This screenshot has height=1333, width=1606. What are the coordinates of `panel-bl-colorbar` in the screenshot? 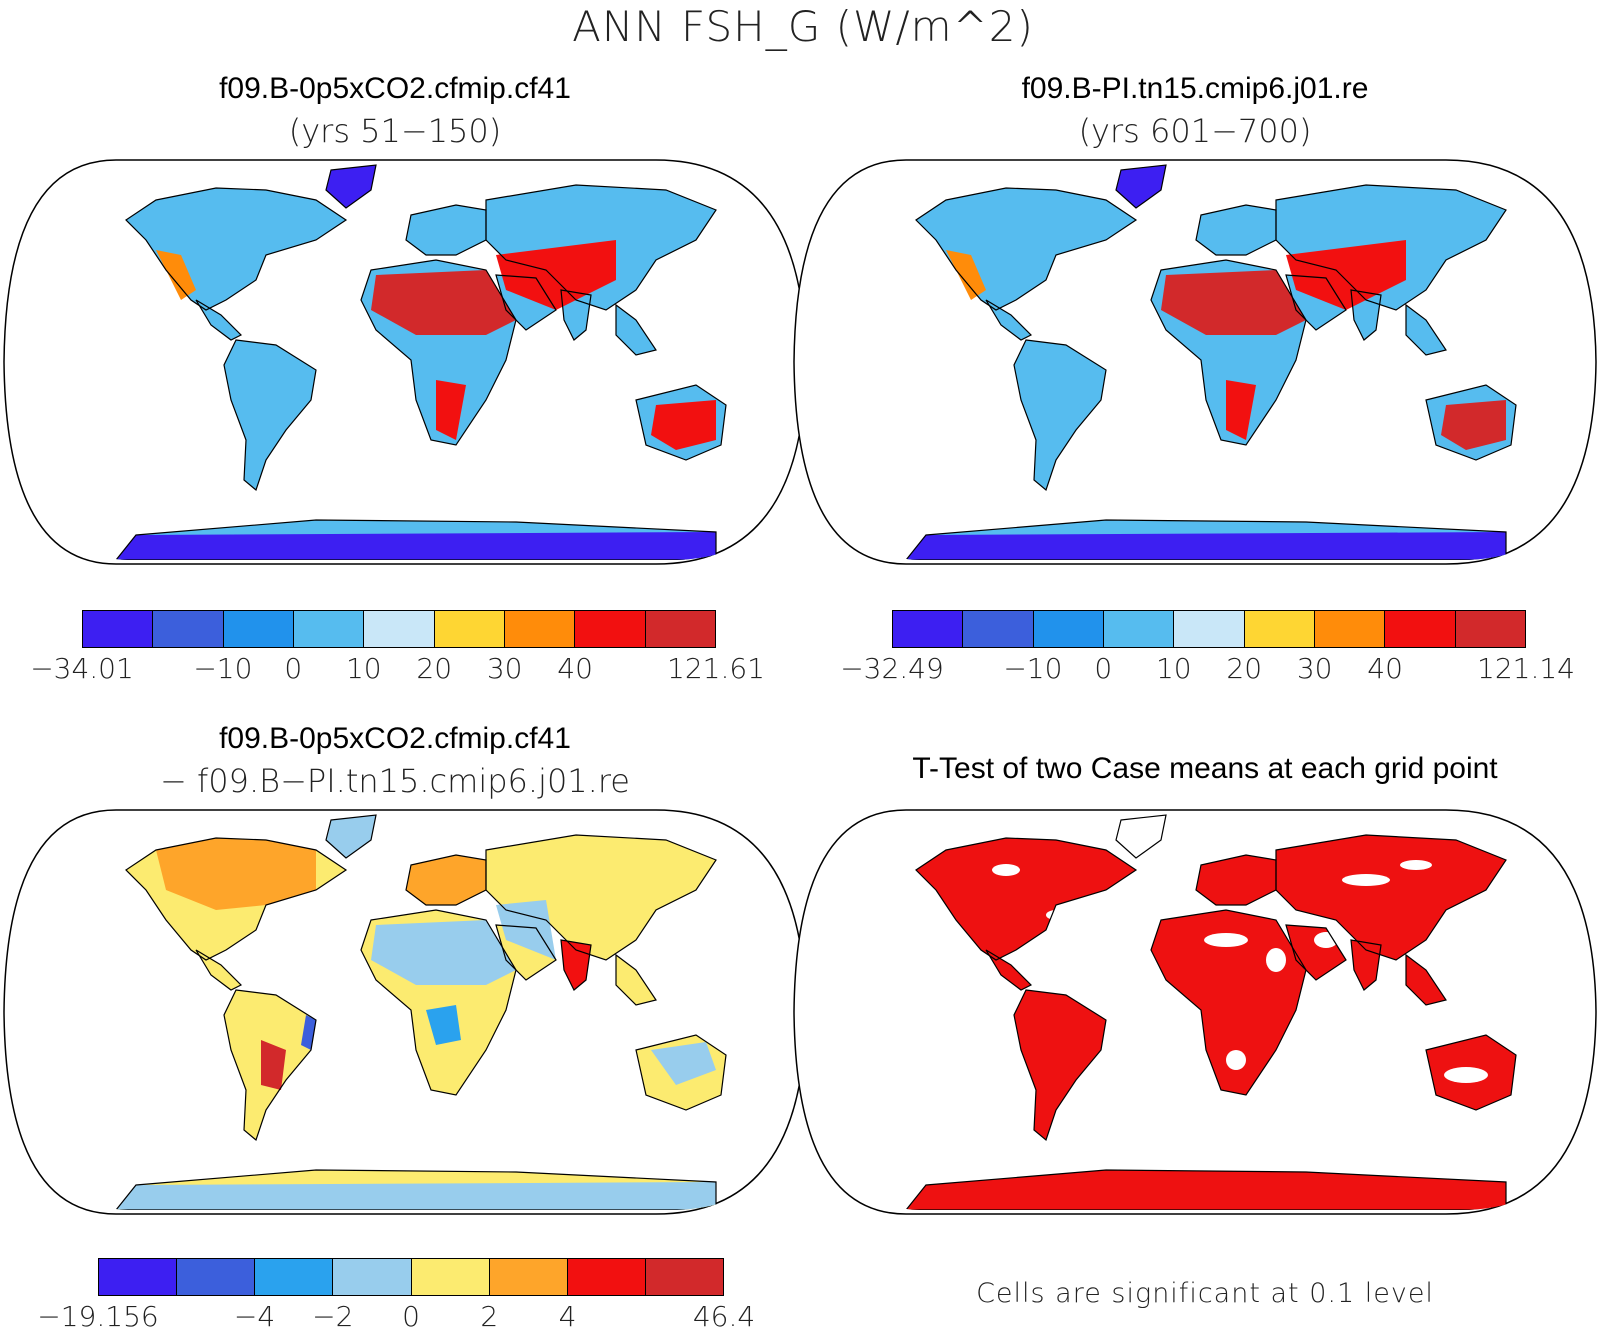 It's located at (411, 1277).